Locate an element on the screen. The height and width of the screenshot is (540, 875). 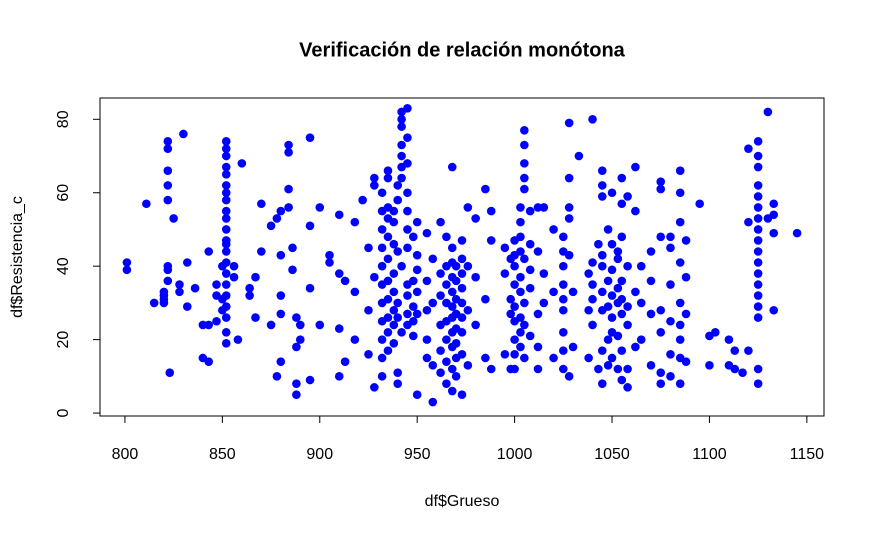
y-axis-label: df$Resistencia_c is located at coordinates (17, 257).